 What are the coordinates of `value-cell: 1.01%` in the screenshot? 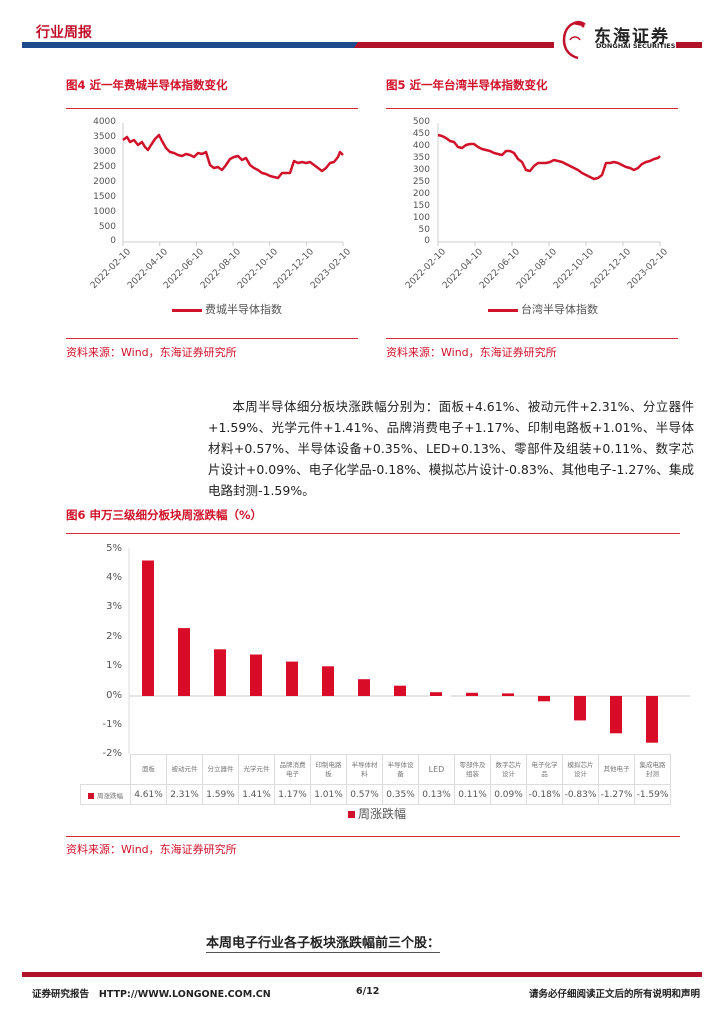 It's located at (328, 794).